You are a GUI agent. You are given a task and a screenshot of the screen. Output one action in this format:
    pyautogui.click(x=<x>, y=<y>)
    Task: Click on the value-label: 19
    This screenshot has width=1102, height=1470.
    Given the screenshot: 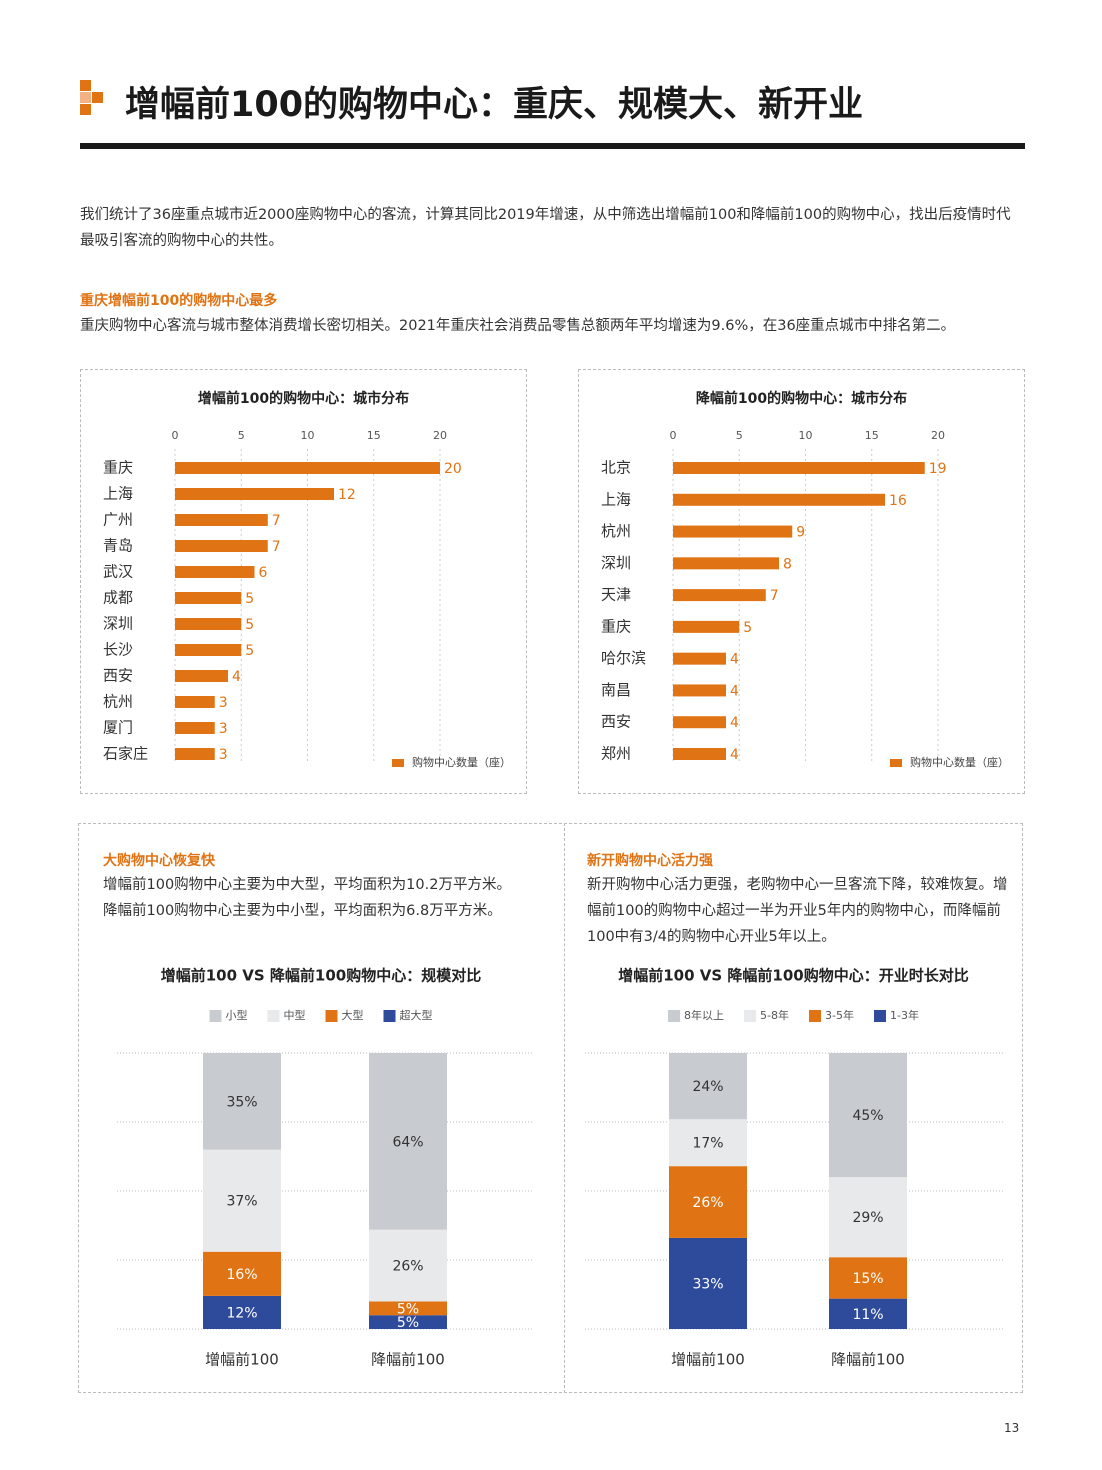 What is the action you would take?
    pyautogui.click(x=938, y=469)
    